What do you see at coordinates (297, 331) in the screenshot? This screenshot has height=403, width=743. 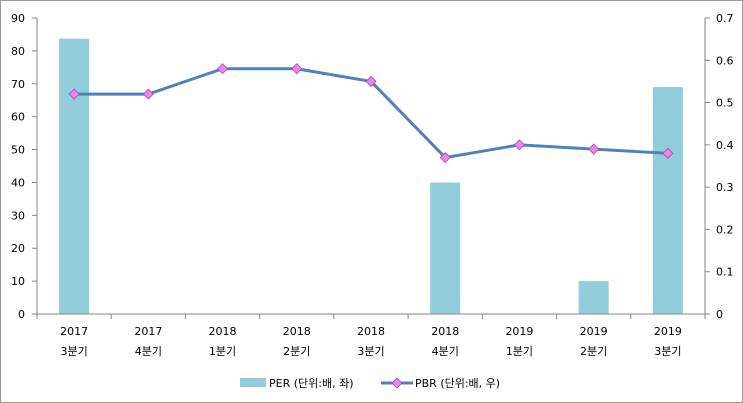 I see `x-tick-year-4: 2018` at bounding box center [297, 331].